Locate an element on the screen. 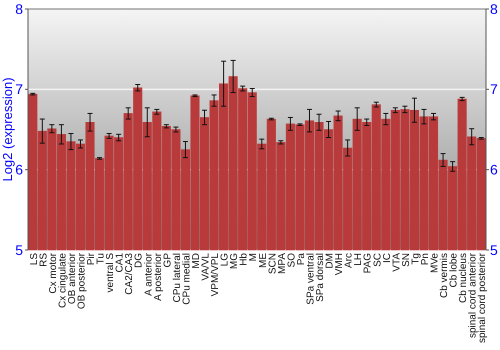  x-tick-label: SN is located at coordinates (406, 260).